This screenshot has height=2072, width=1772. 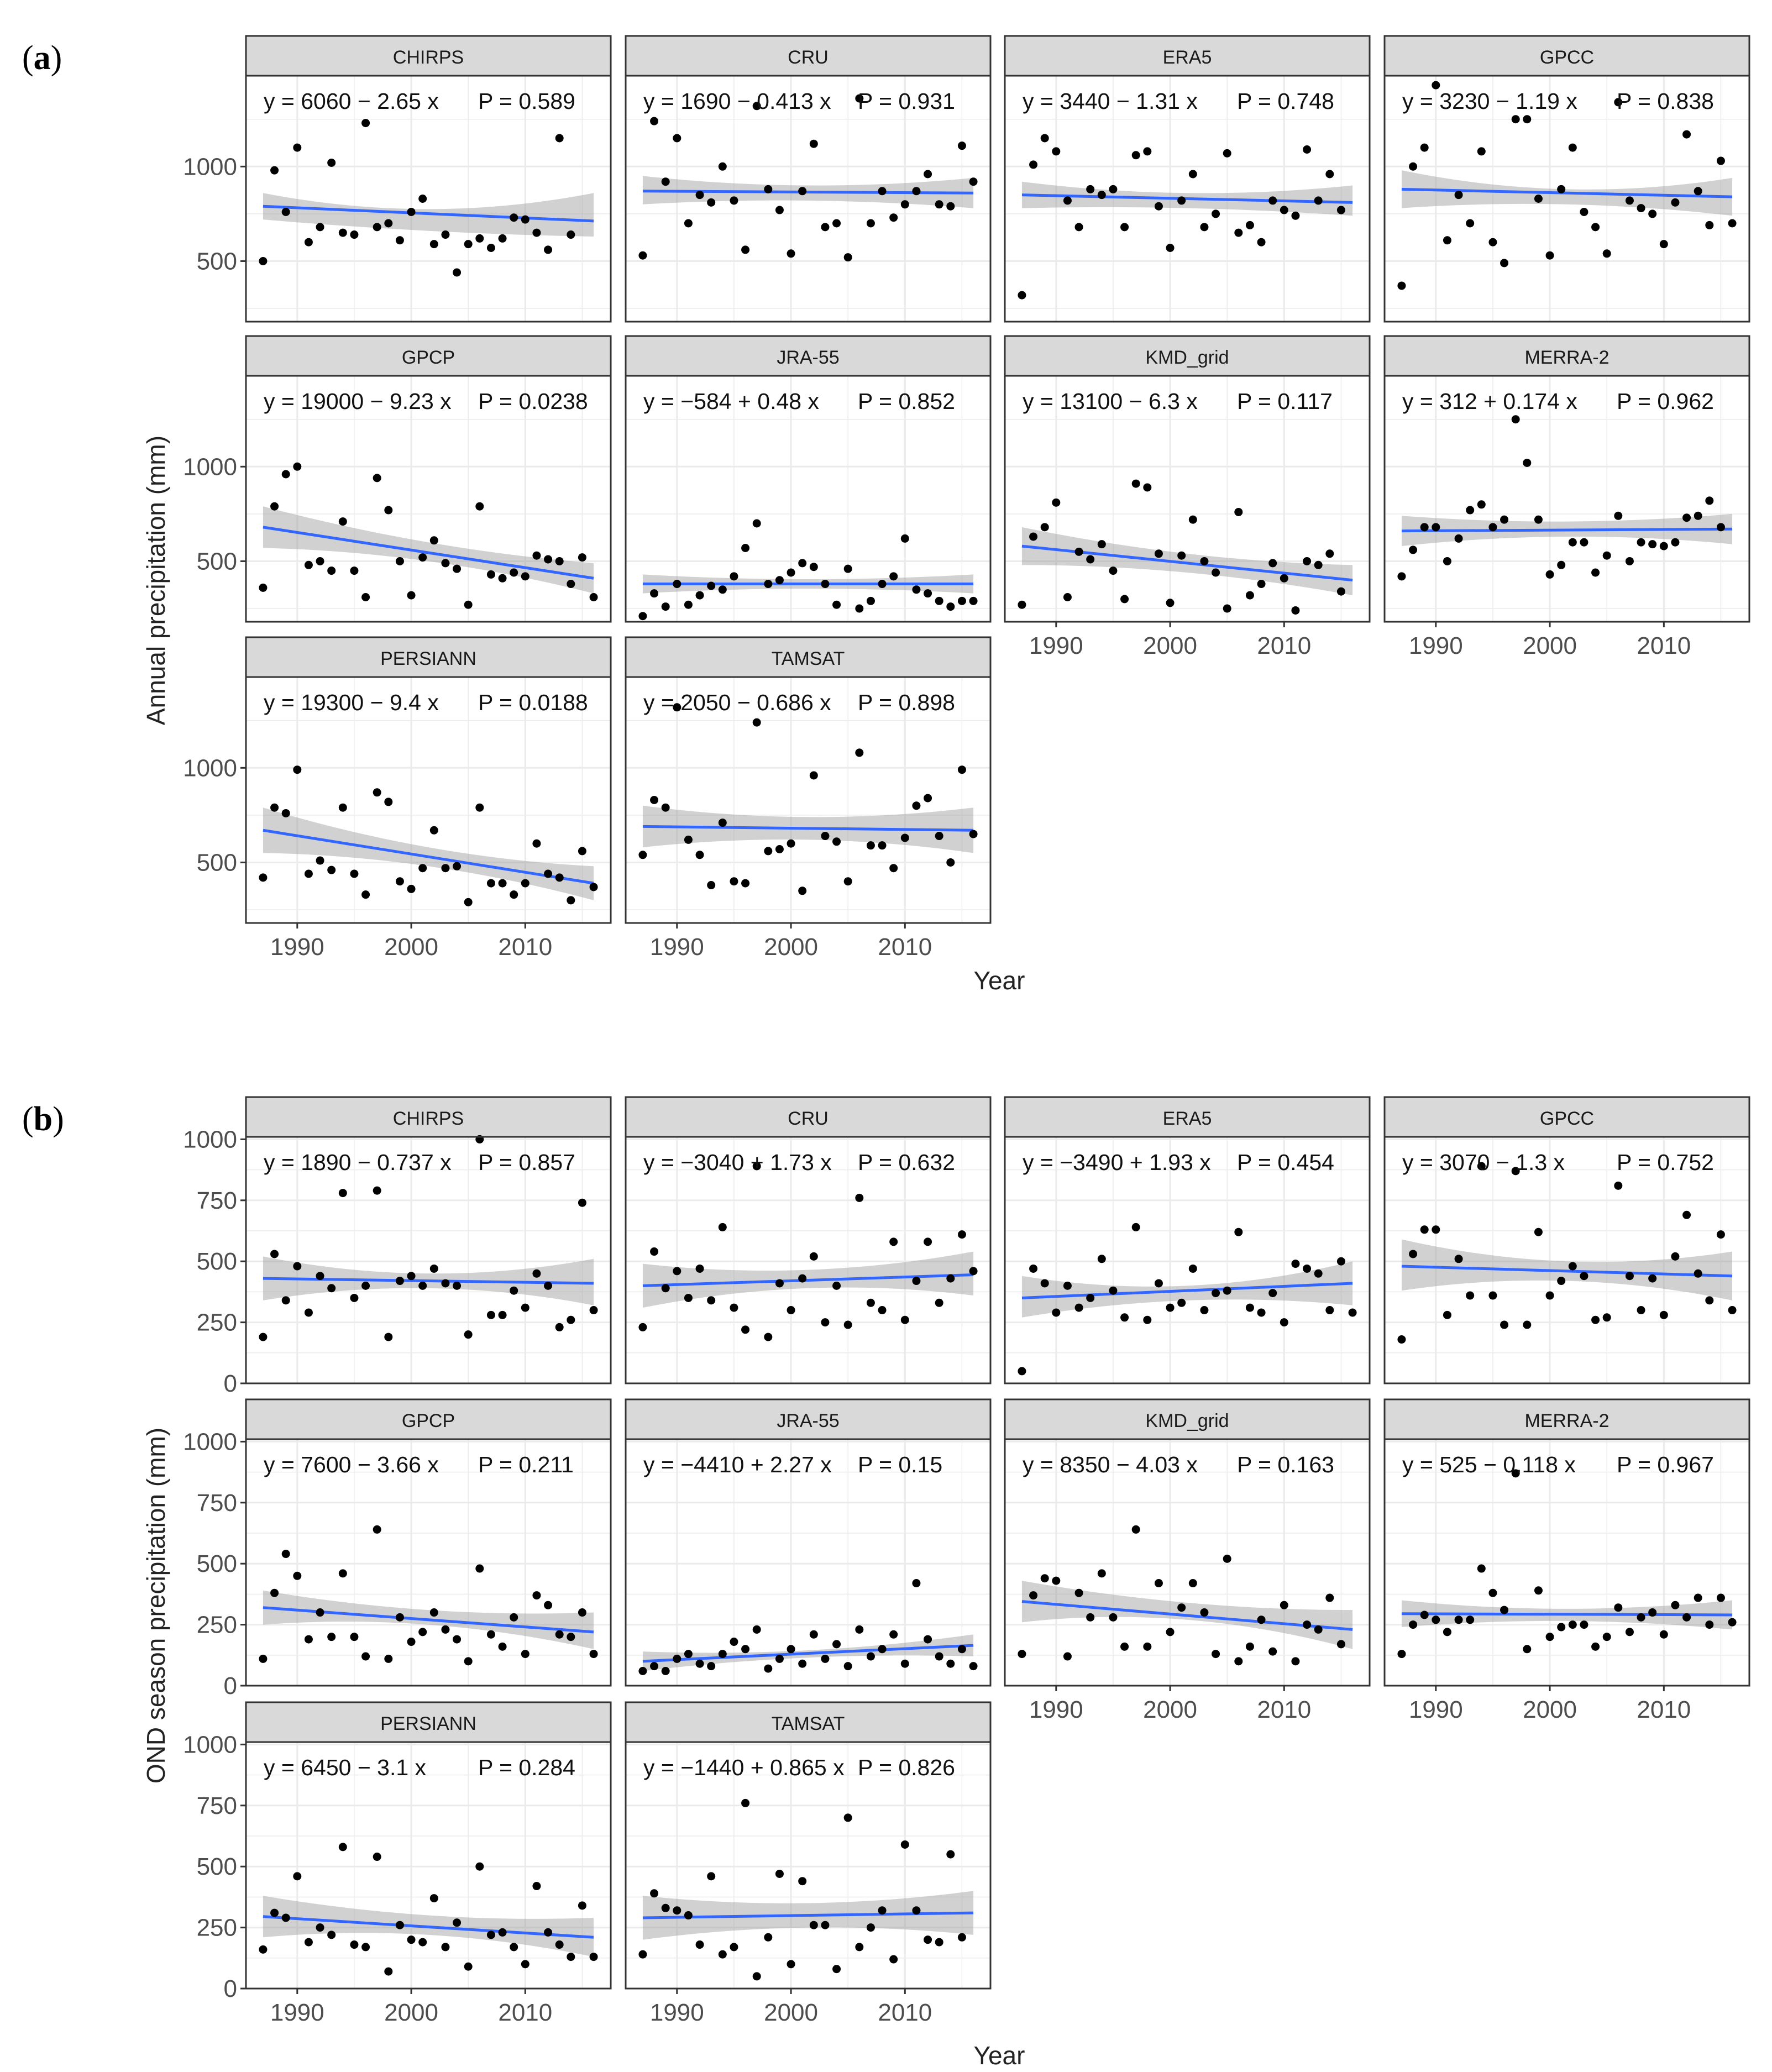 What do you see at coordinates (808, 479) in the screenshot?
I see `facet-jra-55: JRA-55 y = −584 + 0.48 x P = 0.852` at bounding box center [808, 479].